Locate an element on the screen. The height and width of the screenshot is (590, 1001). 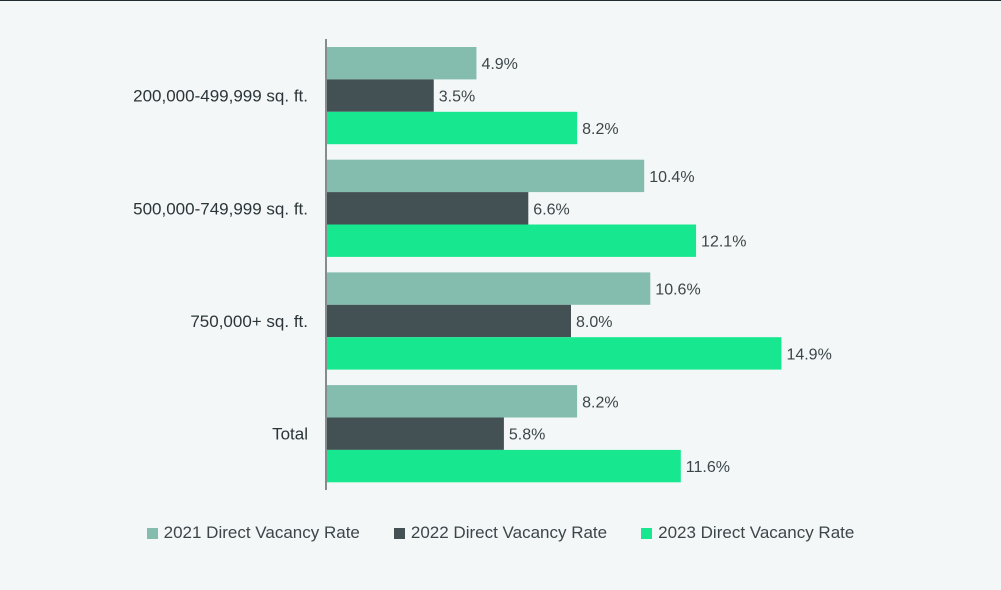
data-label: 8.0% is located at coordinates (594, 322).